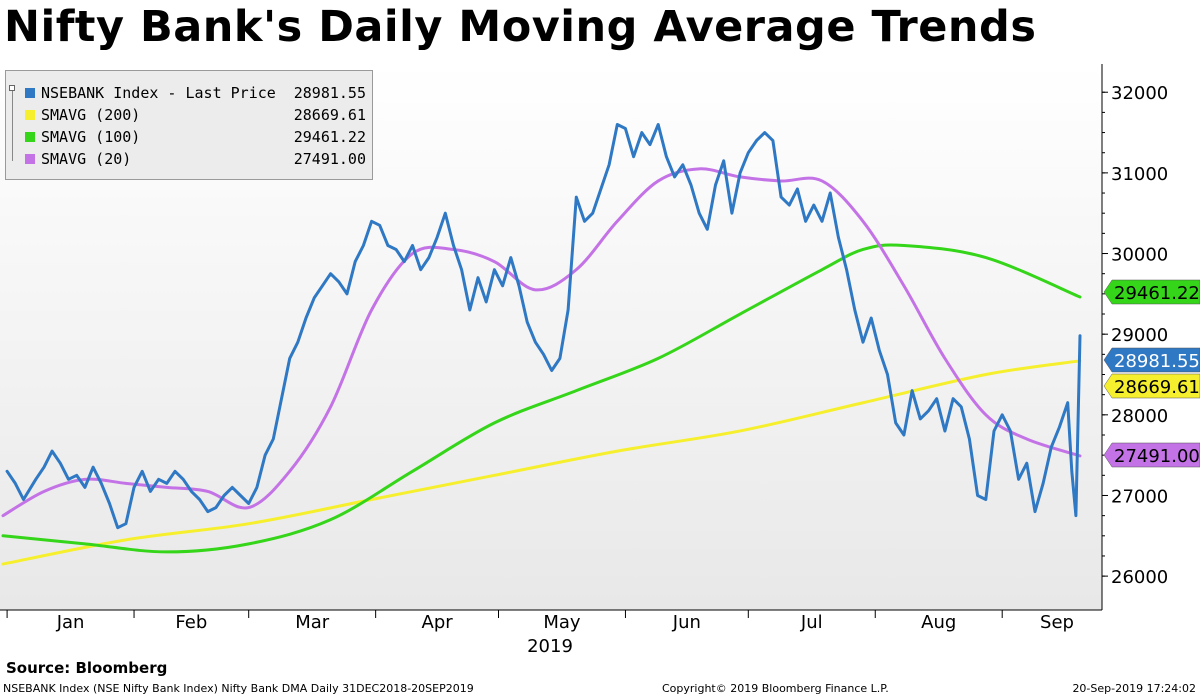 The width and height of the screenshot is (1200, 697). What do you see at coordinates (1139, 93) in the screenshot?
I see `y-tick-label: 32000` at bounding box center [1139, 93].